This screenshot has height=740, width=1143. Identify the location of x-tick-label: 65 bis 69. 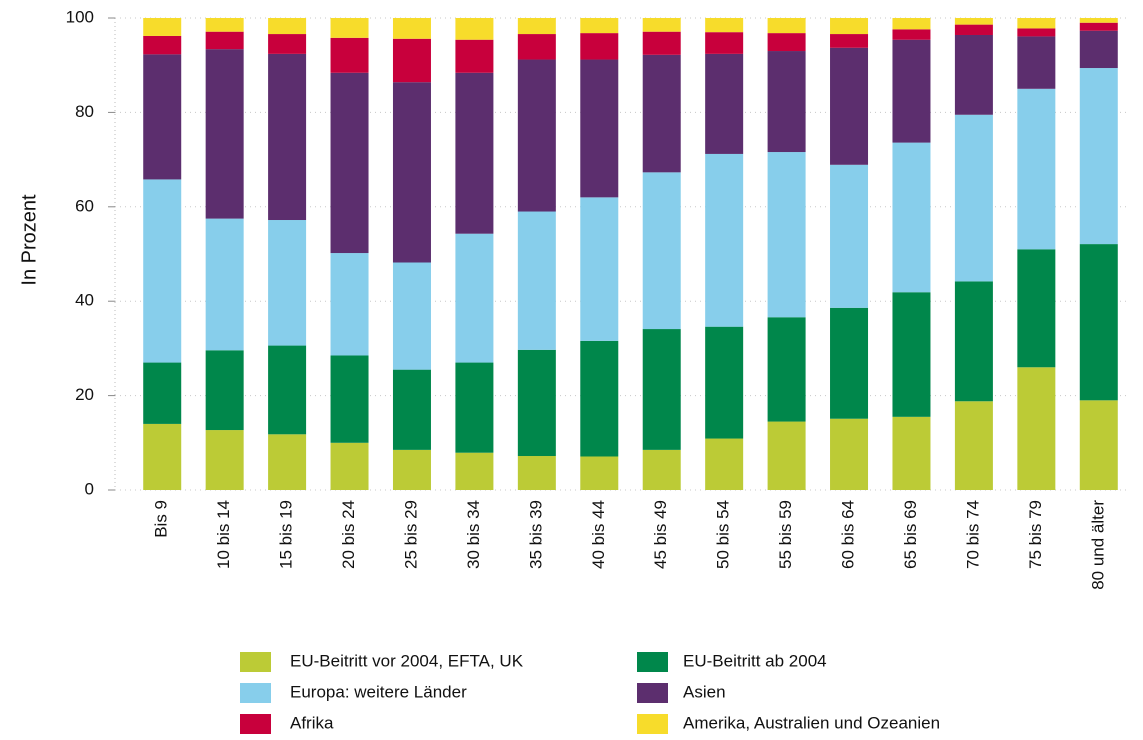
(910, 534).